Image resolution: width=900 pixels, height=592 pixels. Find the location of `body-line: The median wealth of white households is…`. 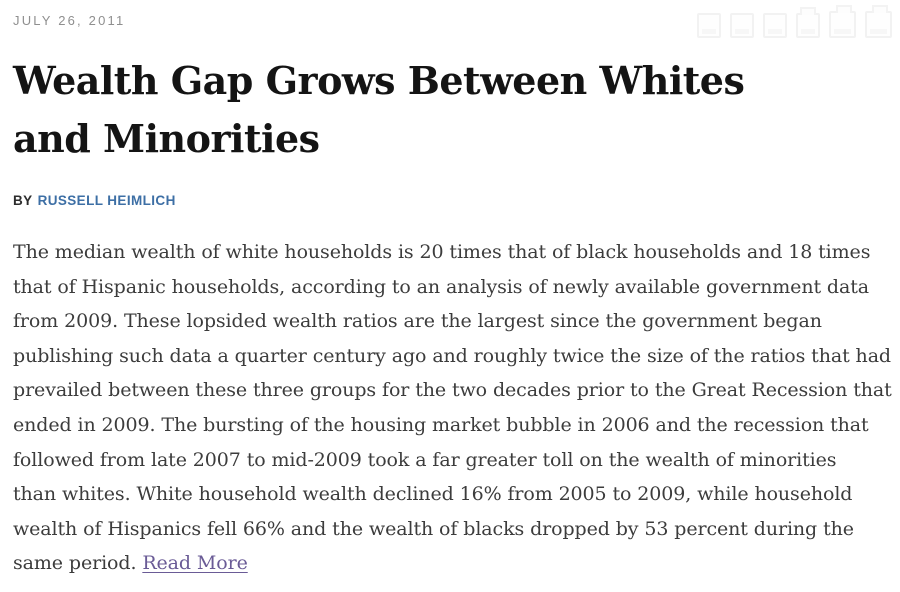

body-line: The median wealth of white households is… is located at coordinates (442, 252).